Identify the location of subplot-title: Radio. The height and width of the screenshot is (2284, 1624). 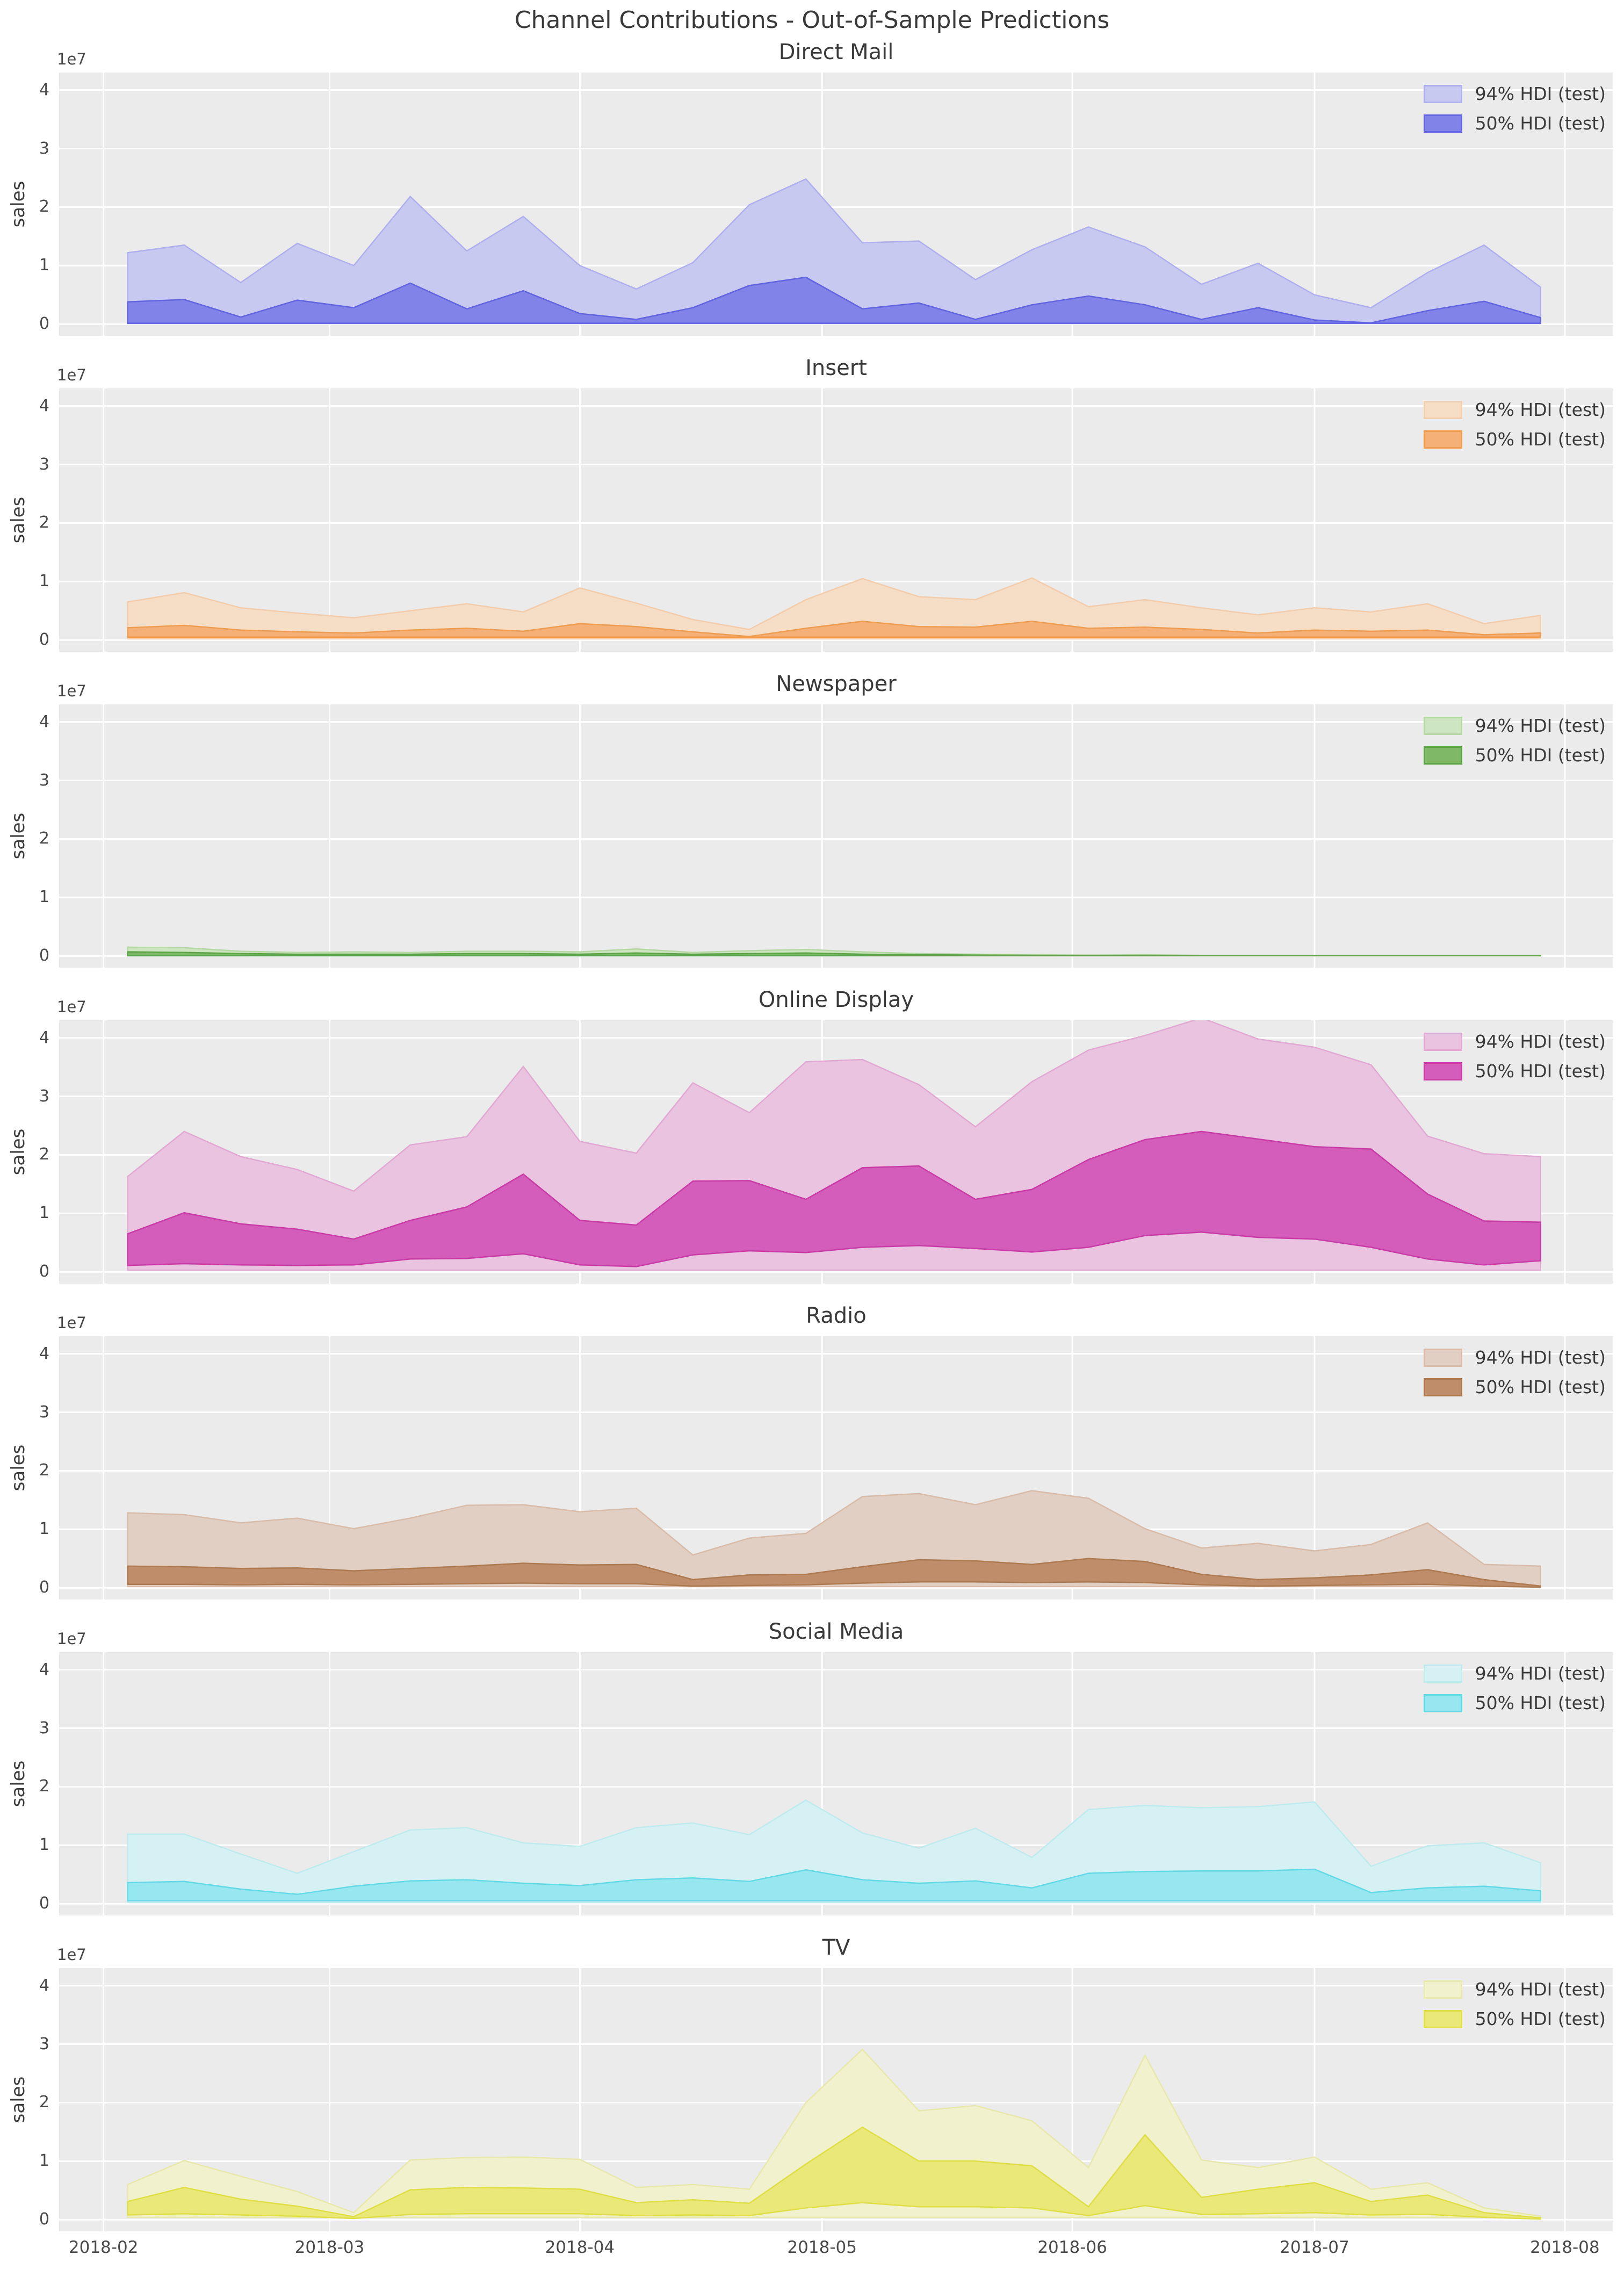
(837, 1315).